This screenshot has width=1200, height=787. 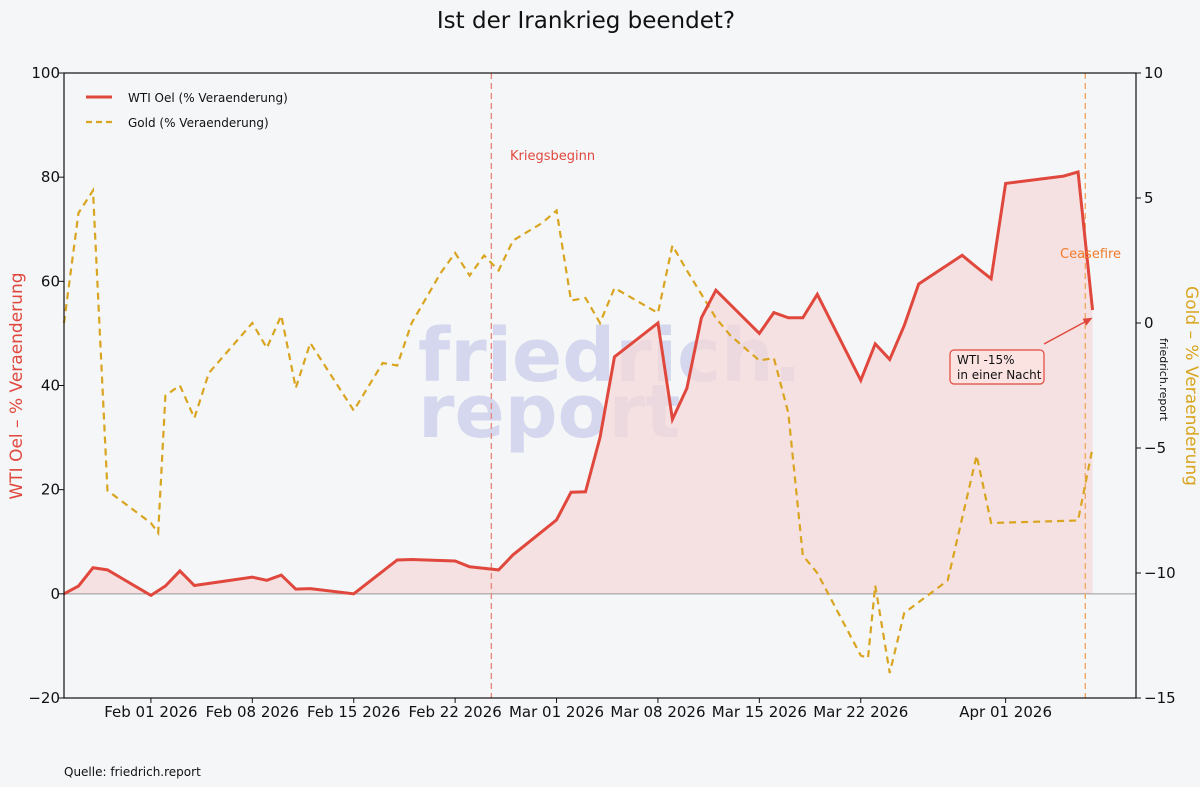 I want to click on side-brand-label: friedrich.report, so click(x=1163, y=380).